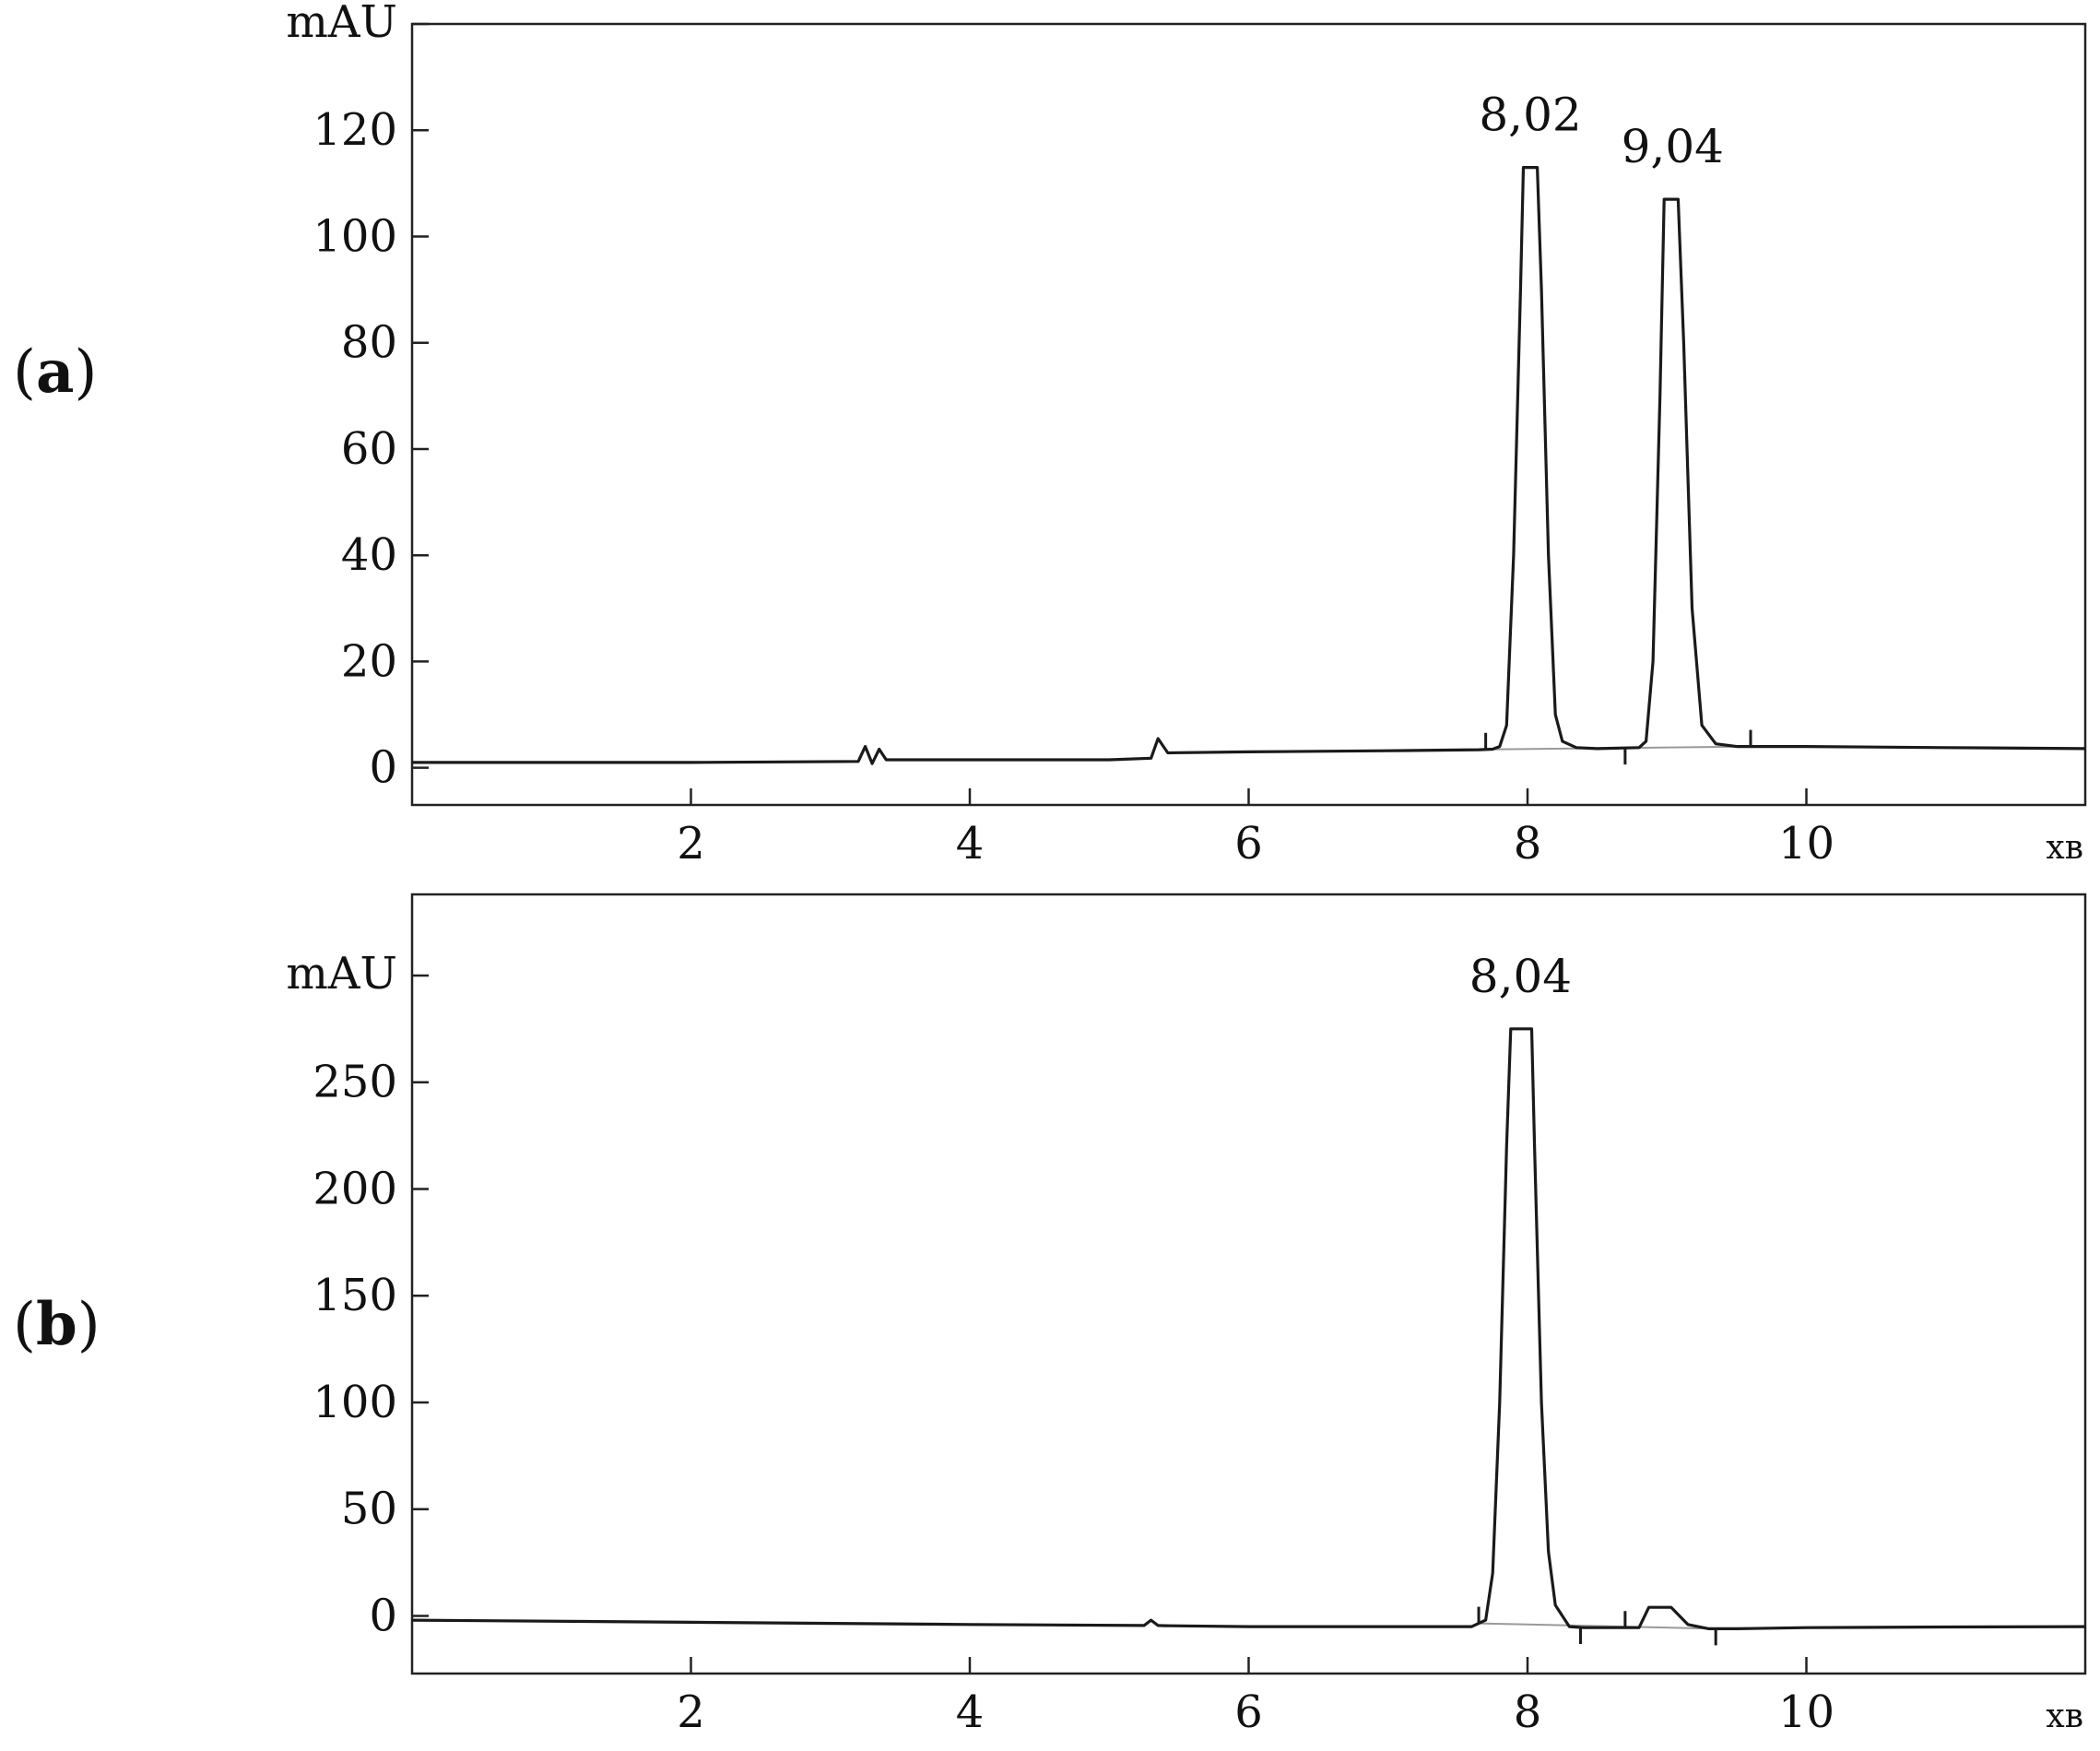  What do you see at coordinates (25, 372) in the screenshot?
I see `panel-a-label-open: (` at bounding box center [25, 372].